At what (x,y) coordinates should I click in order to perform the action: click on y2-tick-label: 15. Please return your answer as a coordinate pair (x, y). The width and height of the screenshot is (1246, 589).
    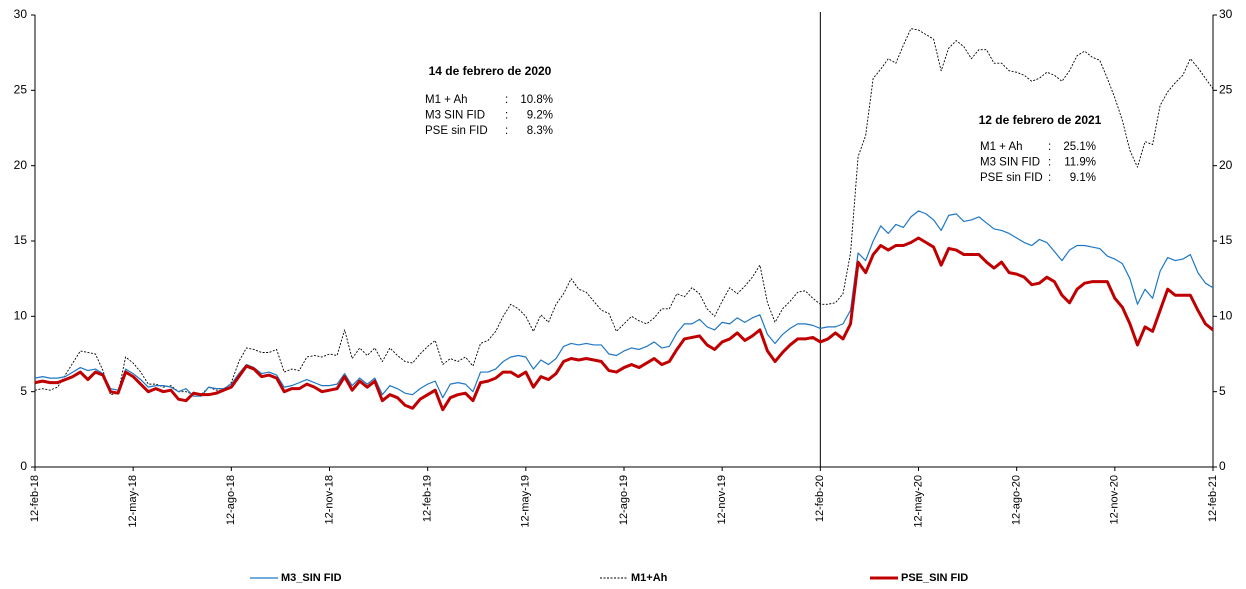
    Looking at the image, I should click on (1226, 240).